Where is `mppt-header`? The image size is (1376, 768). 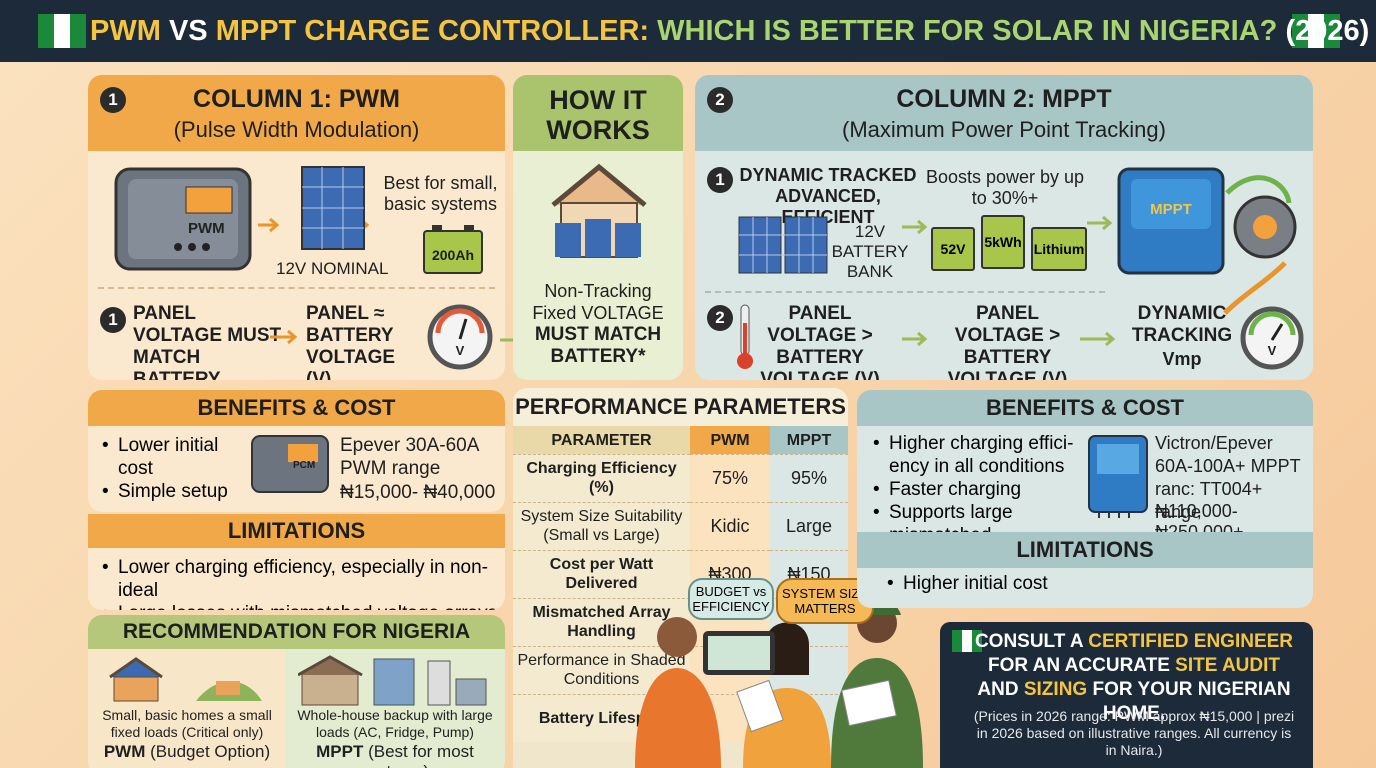
mppt-header is located at coordinates (1004, 113).